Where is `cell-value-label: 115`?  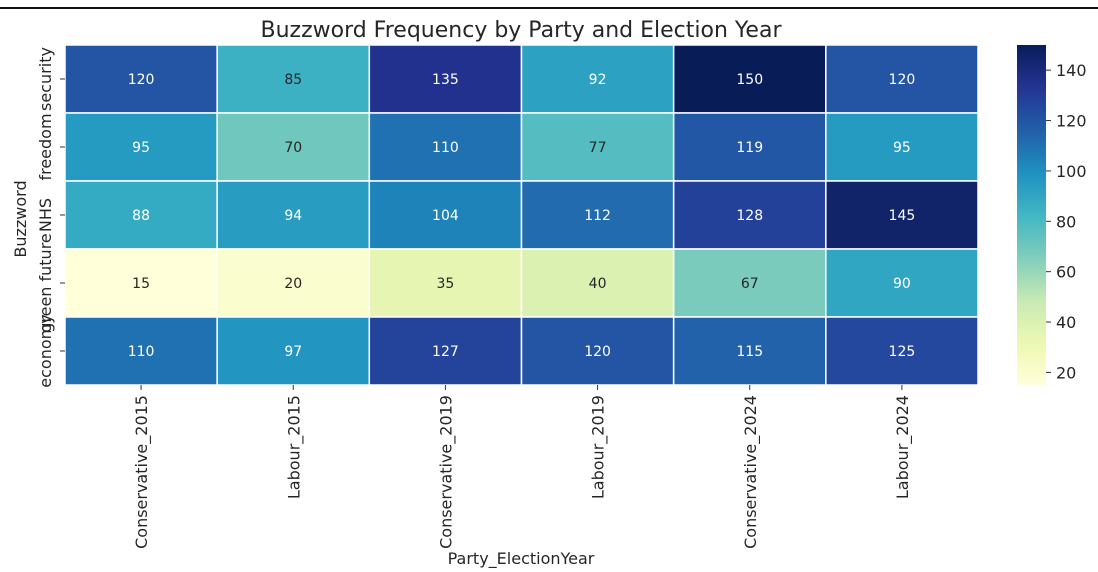 cell-value-label: 115 is located at coordinates (749, 352).